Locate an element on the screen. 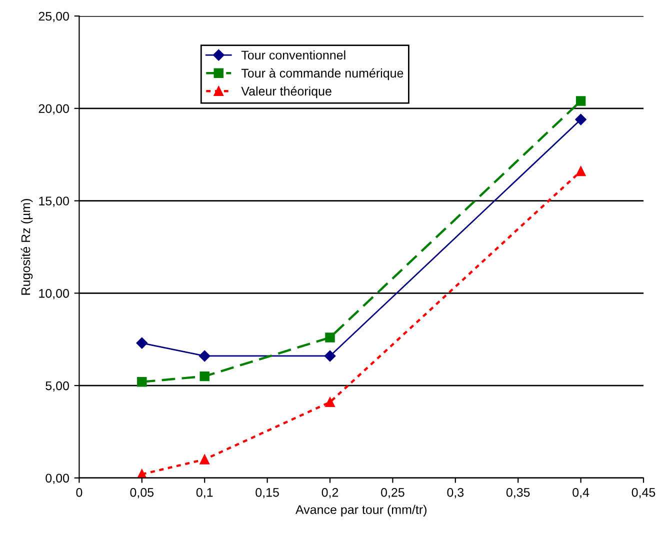  y-tick-label: 20,00 is located at coordinates (53, 109).